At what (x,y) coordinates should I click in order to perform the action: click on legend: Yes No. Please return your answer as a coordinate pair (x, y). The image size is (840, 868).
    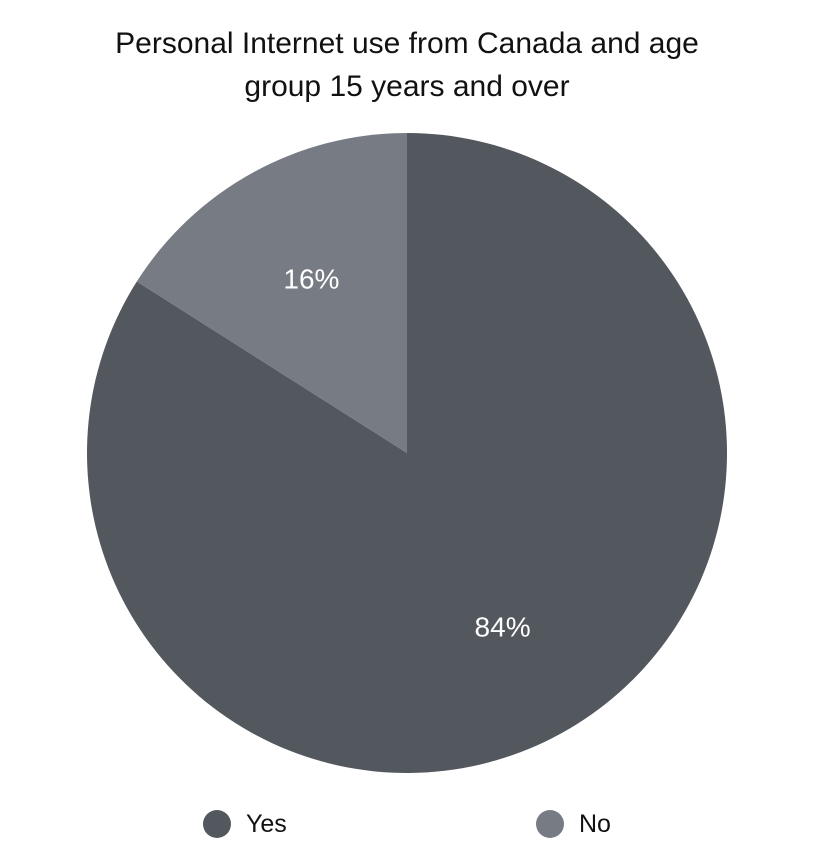
    Looking at the image, I should click on (420, 824).